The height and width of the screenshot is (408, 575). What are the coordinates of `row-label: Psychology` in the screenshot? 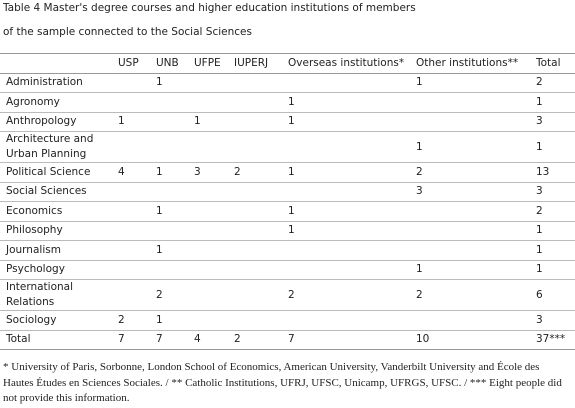 It's located at (56, 270).